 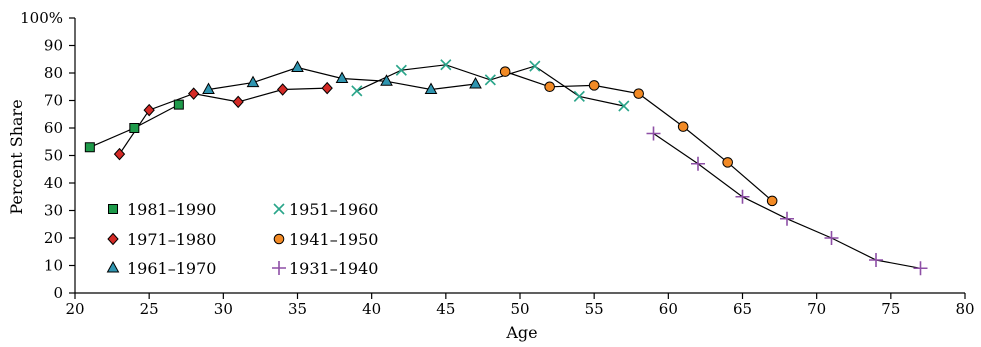 I want to click on y-axis-title: Percent Share, so click(x=16, y=156).